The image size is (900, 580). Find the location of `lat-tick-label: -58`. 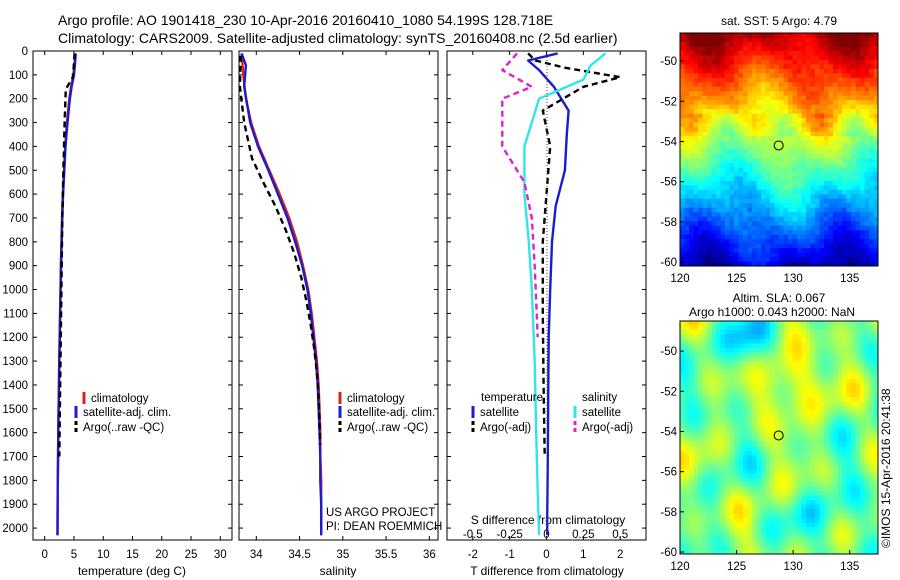

lat-tick-label: -58 is located at coordinates (668, 513).